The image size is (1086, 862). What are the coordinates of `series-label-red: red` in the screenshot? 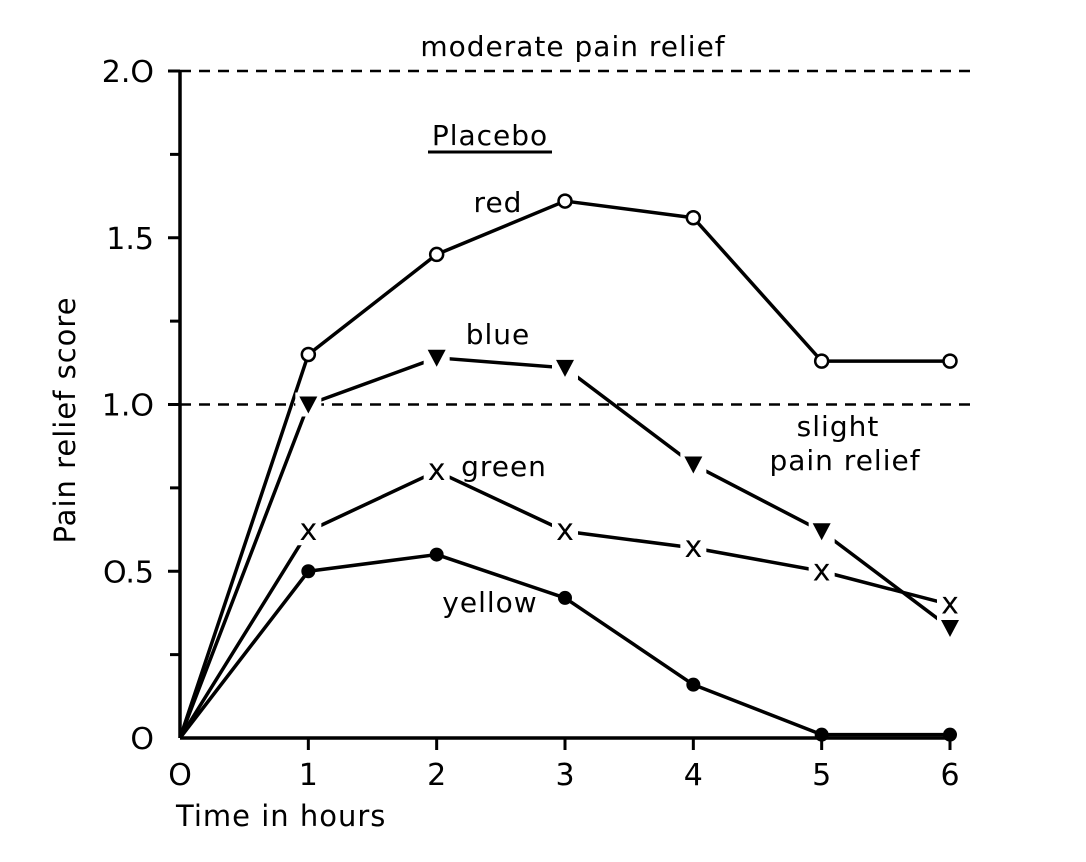 It's located at (498, 202).